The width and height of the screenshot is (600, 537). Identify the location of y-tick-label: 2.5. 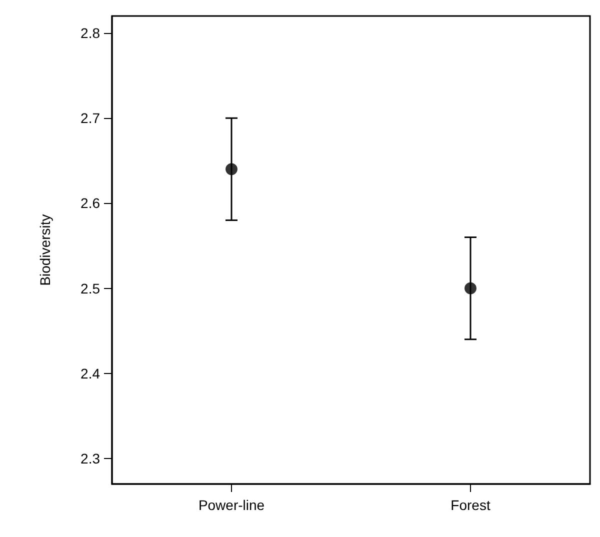
(90, 288).